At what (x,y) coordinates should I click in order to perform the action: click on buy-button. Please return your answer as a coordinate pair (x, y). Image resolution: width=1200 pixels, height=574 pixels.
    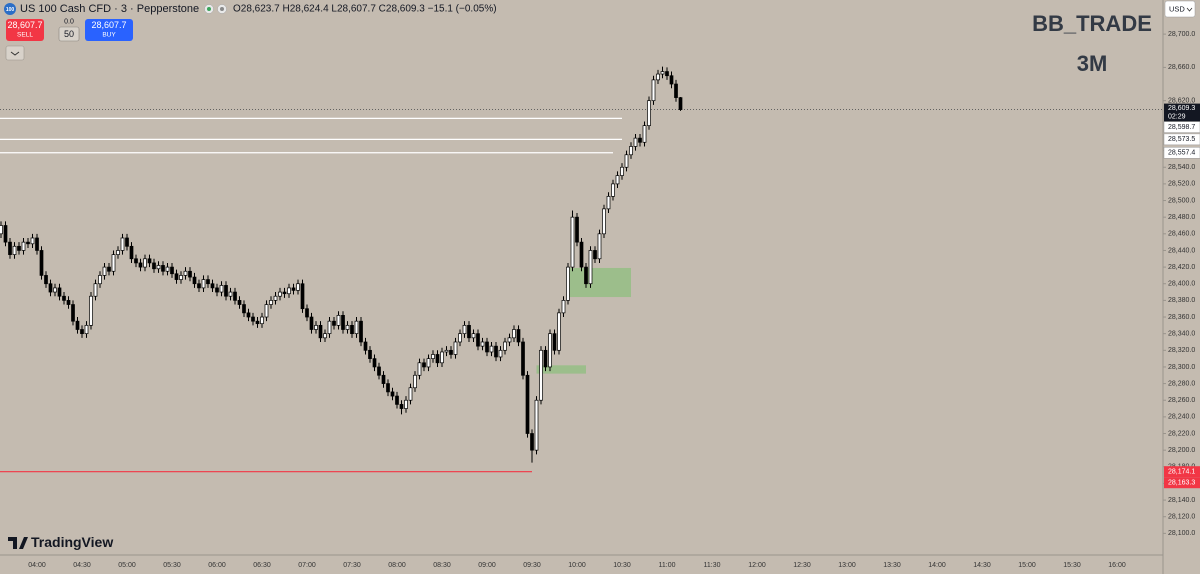
    Looking at the image, I should click on (109, 30).